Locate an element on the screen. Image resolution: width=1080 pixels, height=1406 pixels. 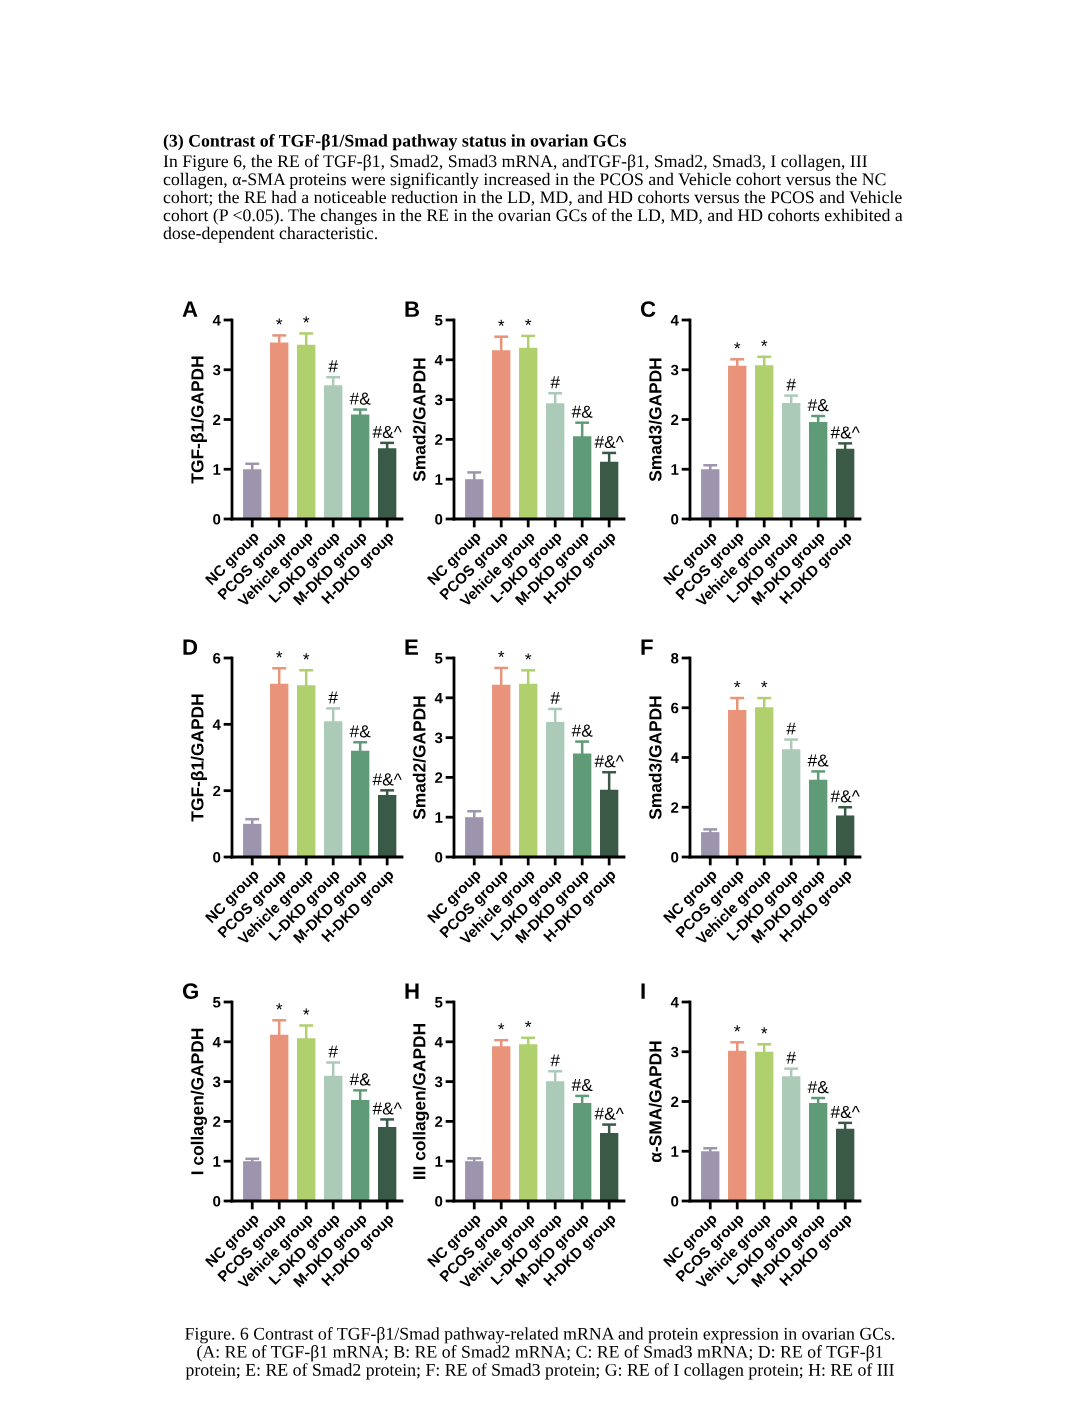
chart-title: B is located at coordinates (412, 309).